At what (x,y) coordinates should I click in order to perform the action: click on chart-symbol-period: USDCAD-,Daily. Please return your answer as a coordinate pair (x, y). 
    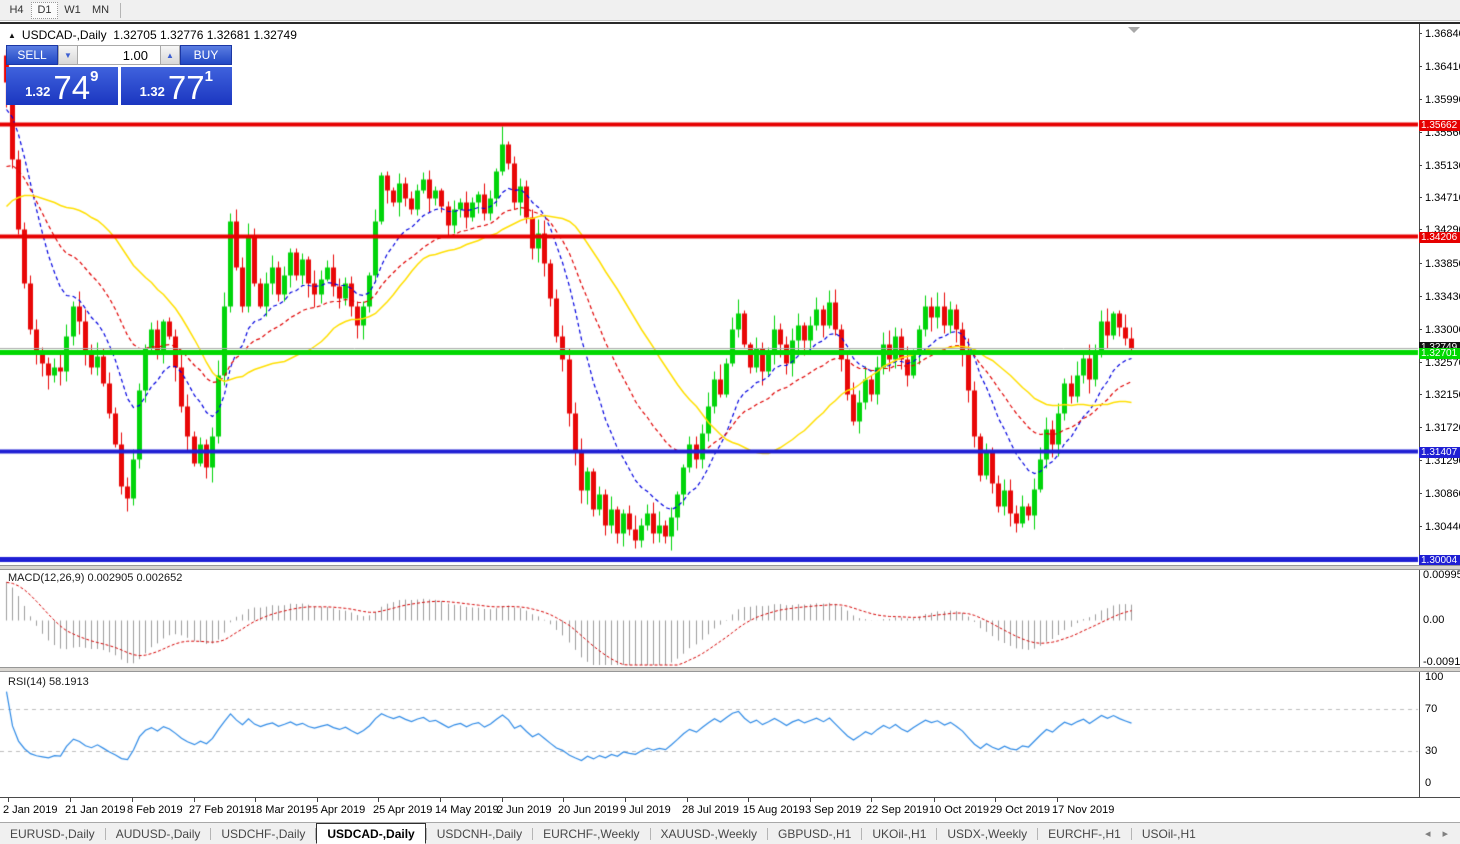
    Looking at the image, I should click on (64, 35).